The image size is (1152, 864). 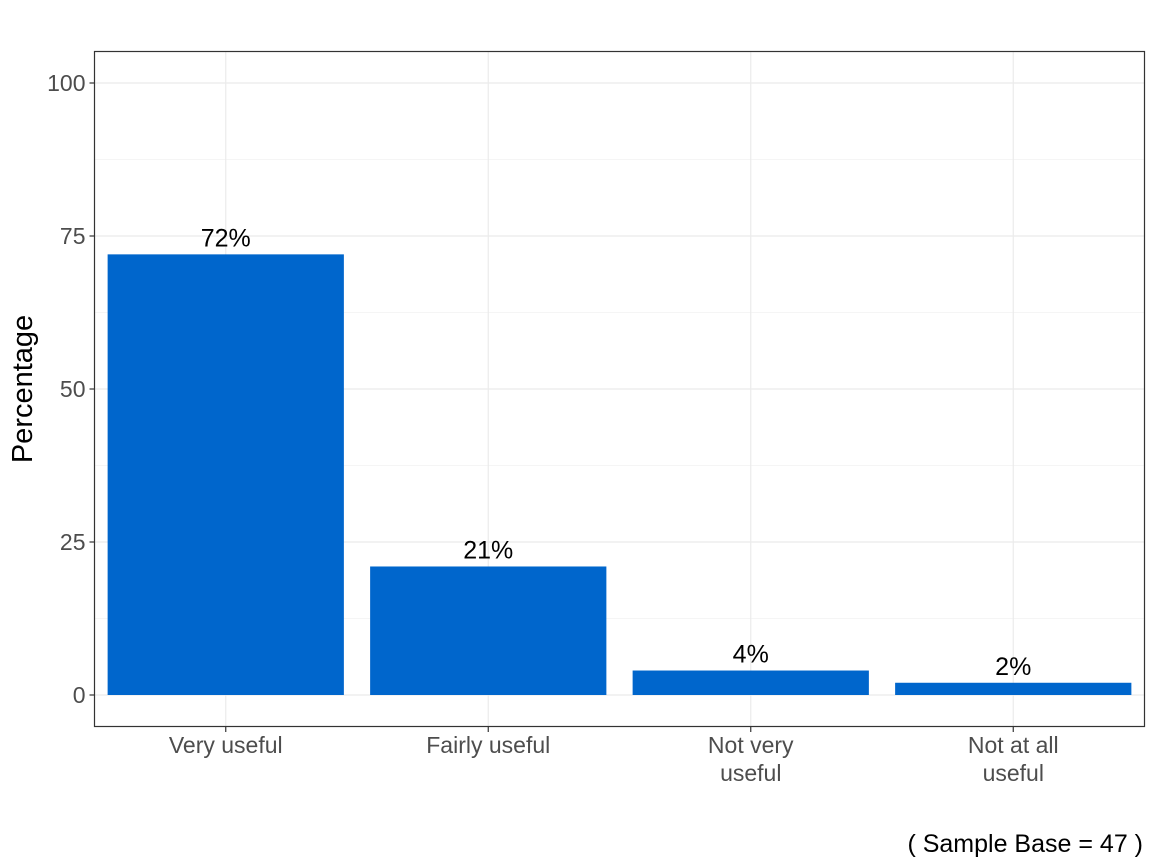 What do you see at coordinates (73, 542) in the screenshot?
I see `y-tick-label: 25` at bounding box center [73, 542].